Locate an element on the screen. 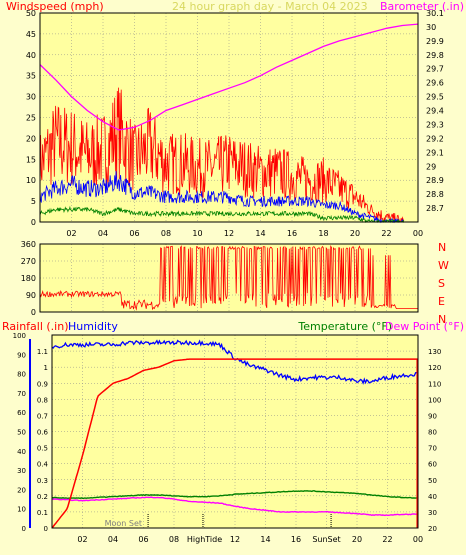  rain-y-tick-label: 0.8 is located at coordinates (42, 400).